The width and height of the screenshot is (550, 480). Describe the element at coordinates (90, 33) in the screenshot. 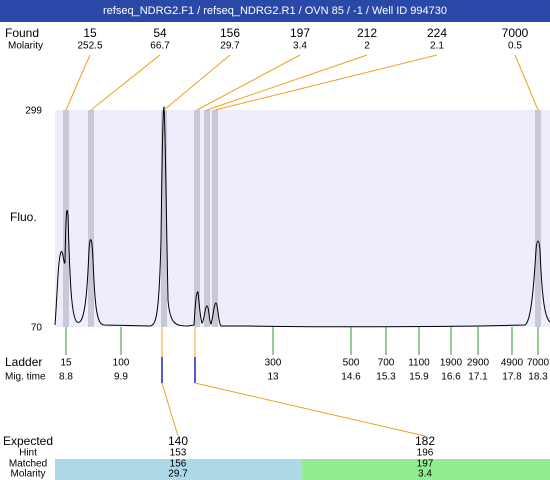

I see `found-size: 15` at that location.